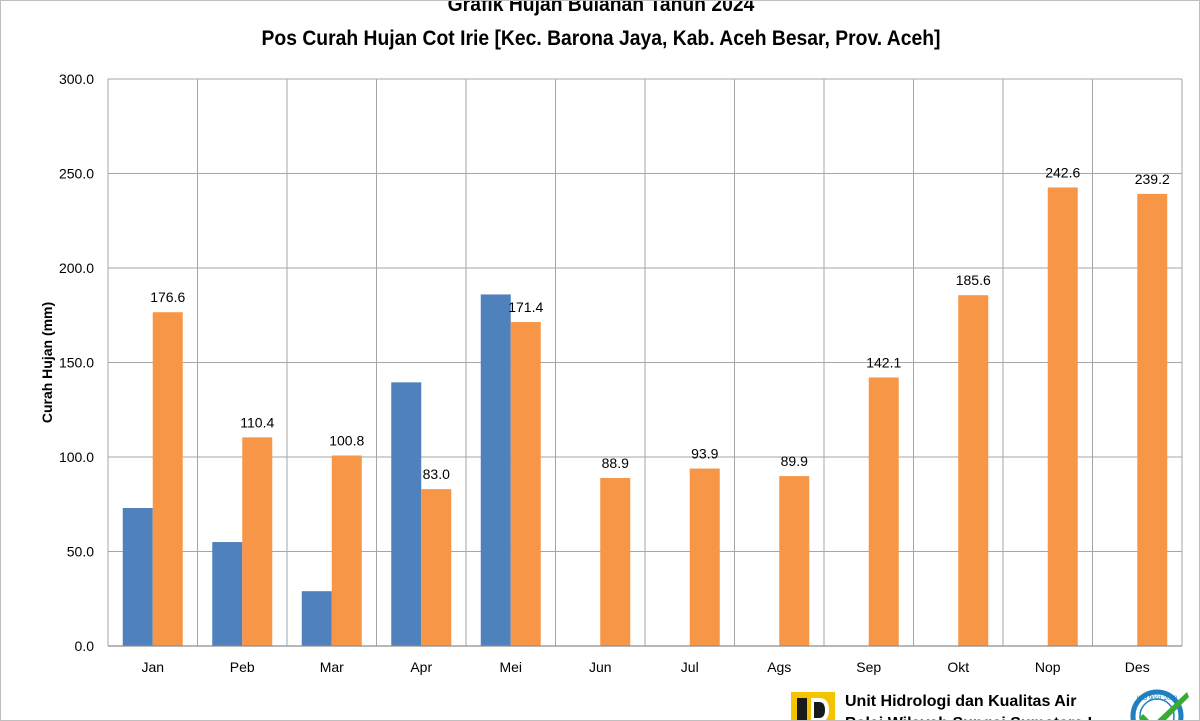 The image size is (1200, 721). What do you see at coordinates (76, 457) in the screenshot?
I see `y-tick-label: 100.0` at bounding box center [76, 457].